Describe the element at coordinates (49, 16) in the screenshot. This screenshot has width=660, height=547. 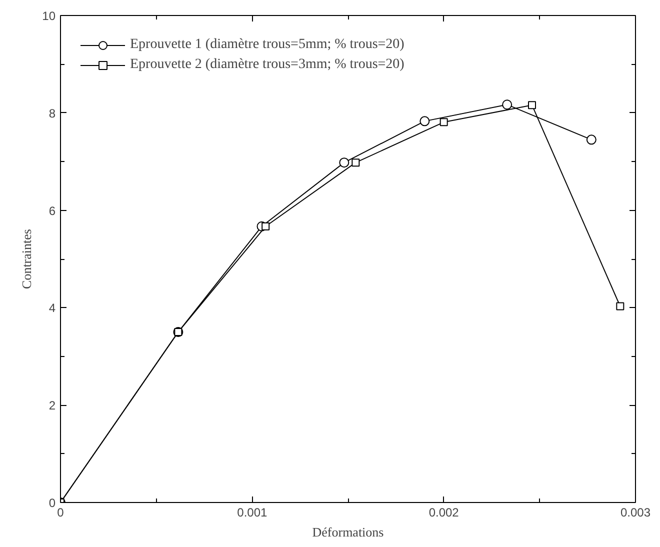
I see `y-tick-label: 10` at that location.